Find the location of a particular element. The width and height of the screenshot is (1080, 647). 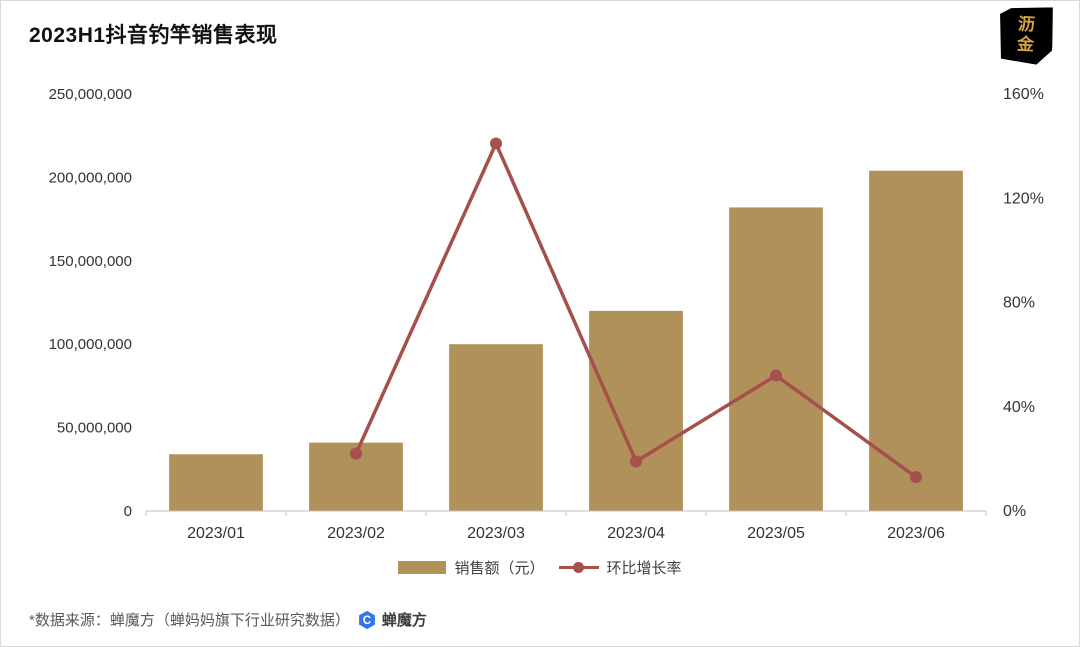

legend-item-growth: 环比增长率 is located at coordinates (620, 567).